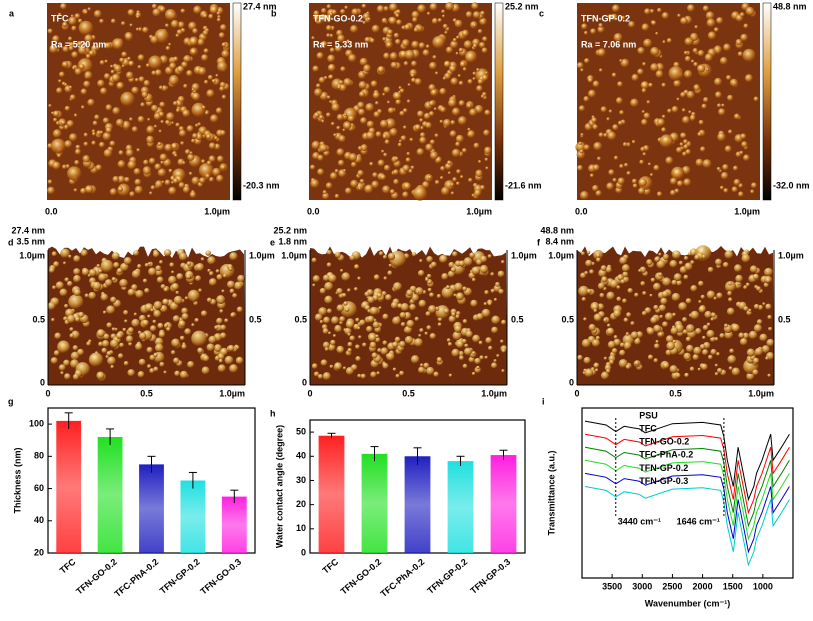  What do you see at coordinates (292, 241) in the screenshot?
I see `z-mid: 1.8 nm` at bounding box center [292, 241].